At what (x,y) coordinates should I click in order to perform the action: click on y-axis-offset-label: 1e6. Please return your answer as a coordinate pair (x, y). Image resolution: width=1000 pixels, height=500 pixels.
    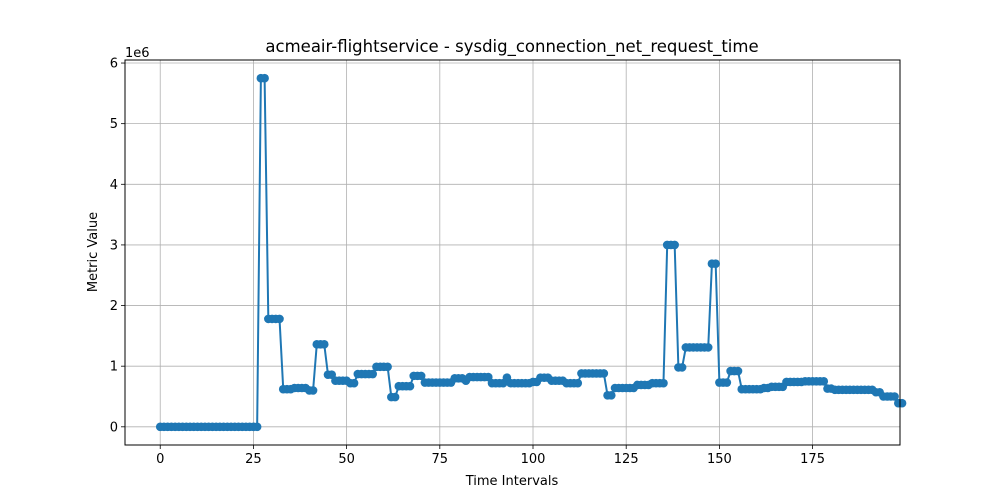
    Looking at the image, I should click on (137, 53).